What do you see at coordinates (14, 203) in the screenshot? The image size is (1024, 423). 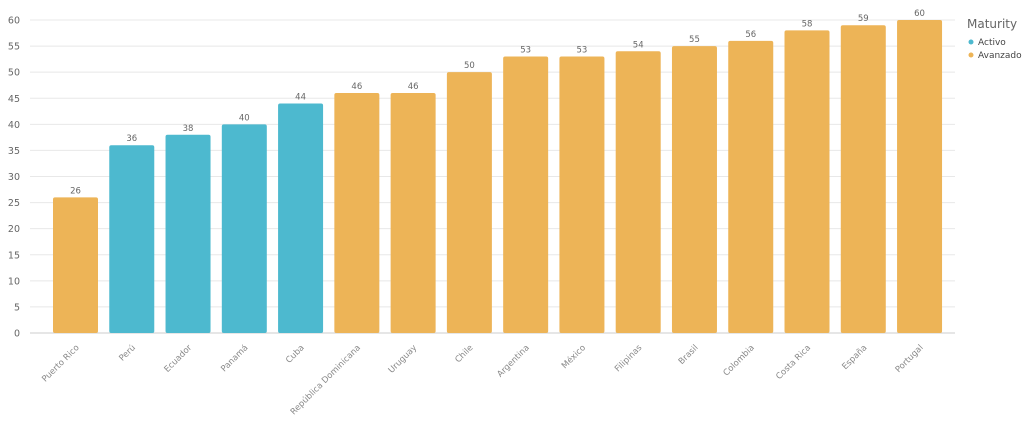 I see `y-tick-label: 25` at bounding box center [14, 203].